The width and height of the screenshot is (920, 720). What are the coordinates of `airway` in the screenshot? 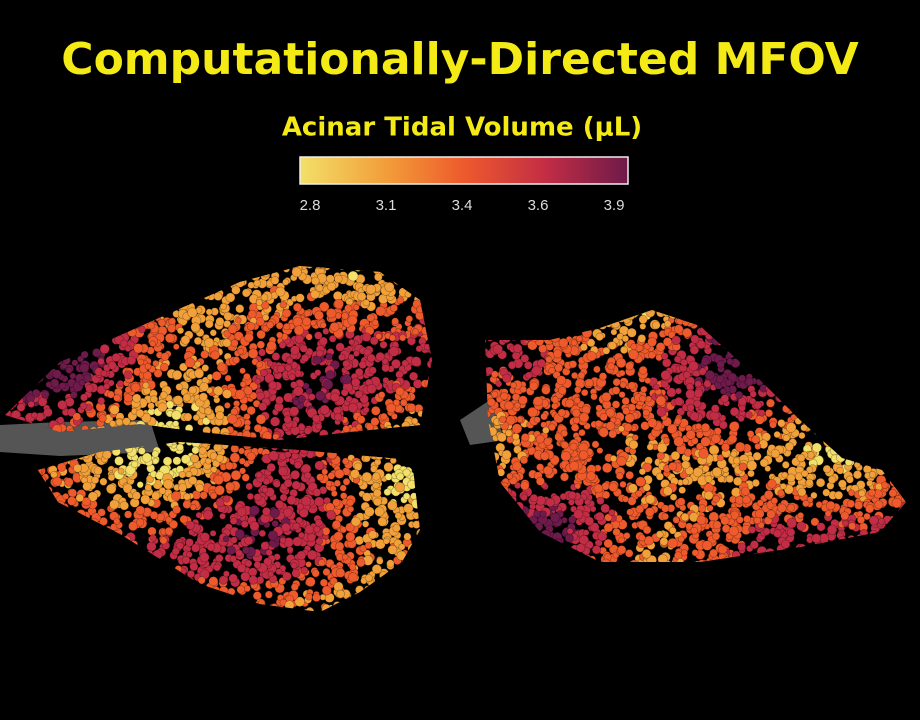 It's located at (80, 438).